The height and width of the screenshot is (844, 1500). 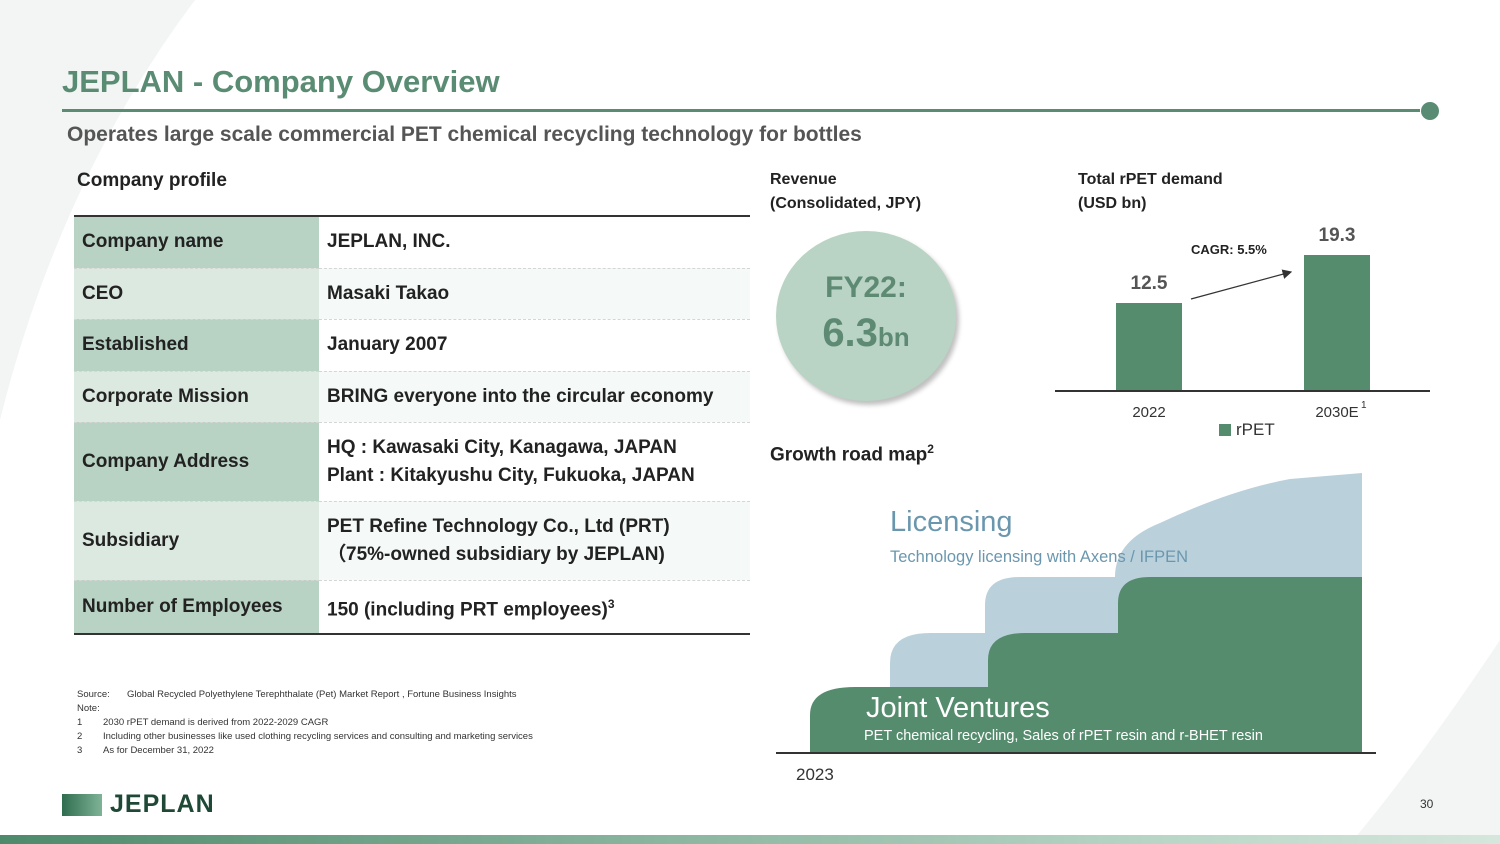 I want to click on profile-value: 150 (including PRT employees)3, so click(x=534, y=607).